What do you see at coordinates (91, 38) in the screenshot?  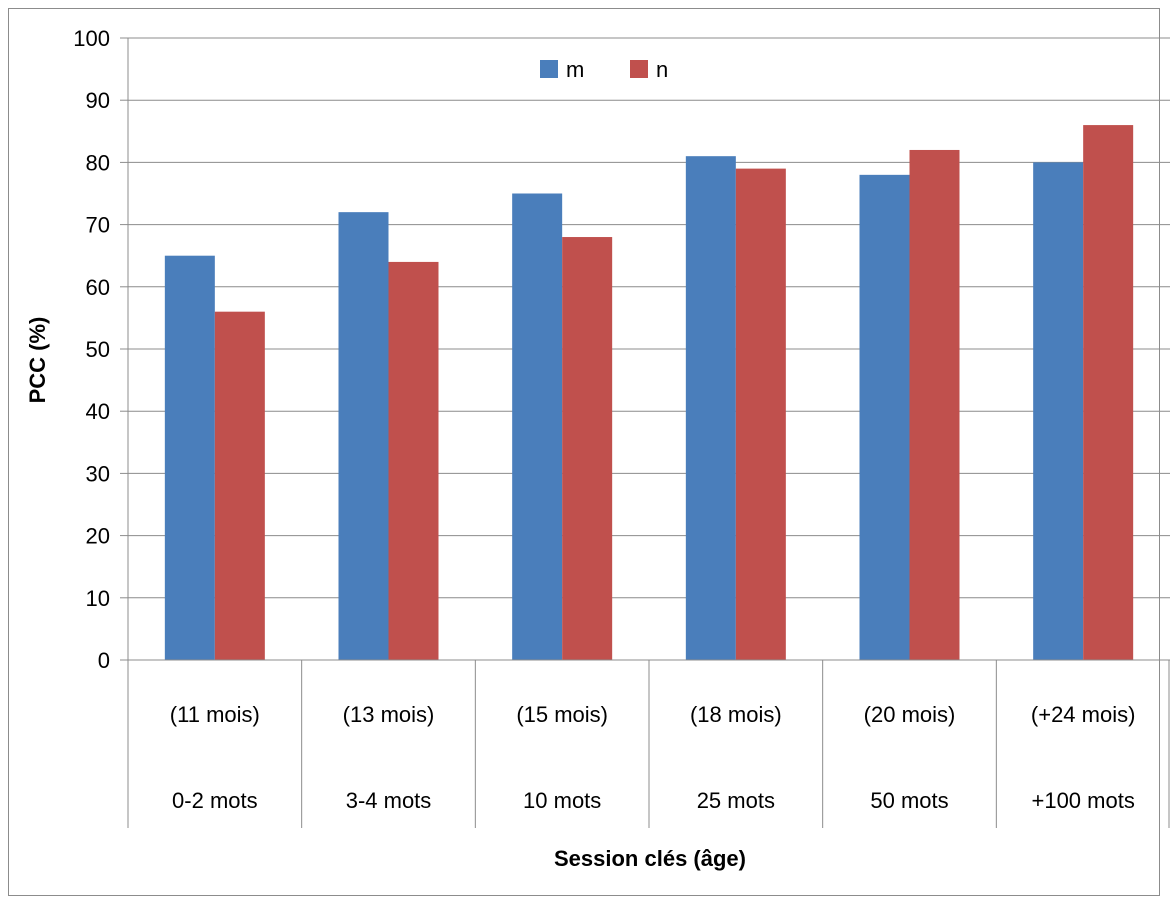 I see `y-tick-label: 100` at bounding box center [91, 38].